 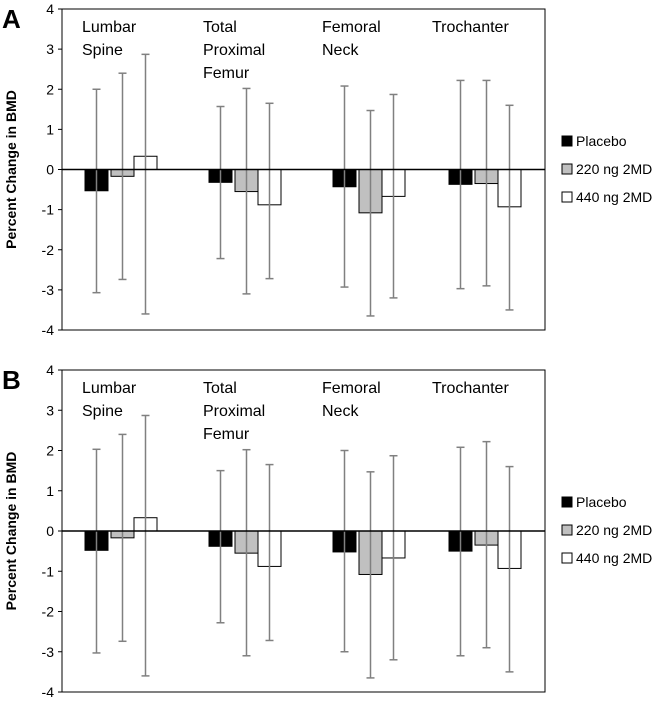 I want to click on panel-label: A, so click(x=11, y=19).